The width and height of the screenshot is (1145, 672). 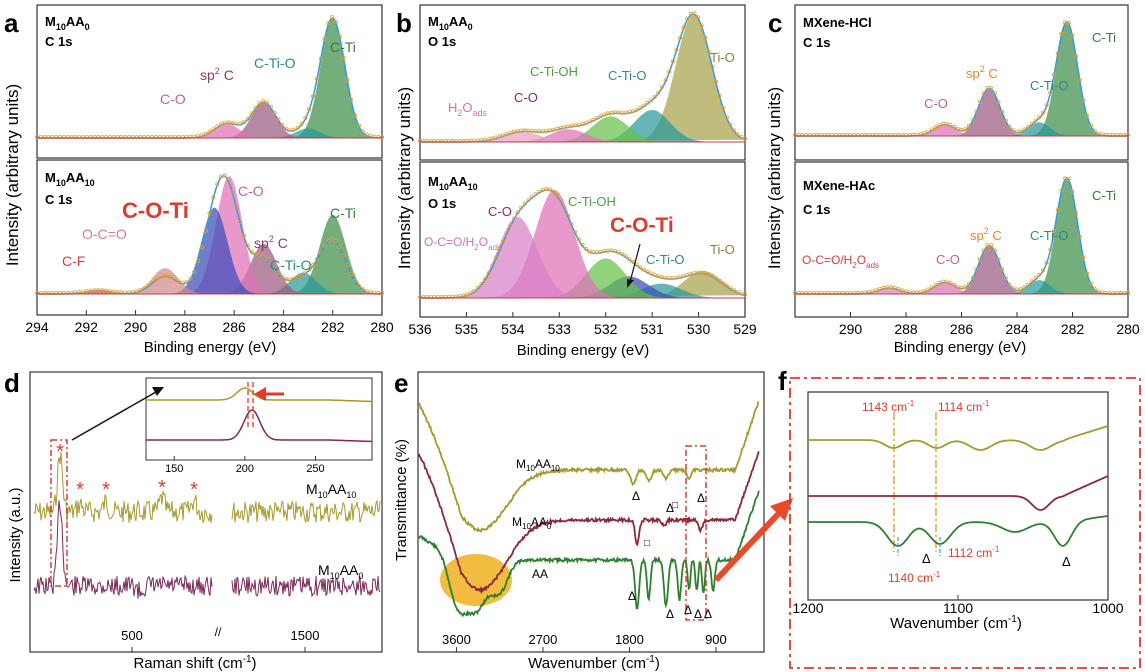 I want to click on ylabel-c: Intensity (arbitrary units), so click(x=774, y=178).